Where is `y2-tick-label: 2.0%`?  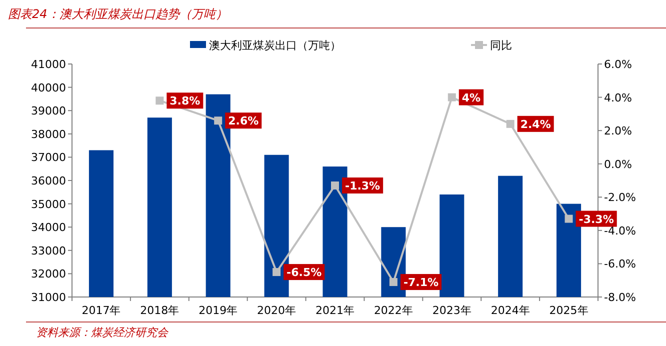 y2-tick-label: 2.0% is located at coordinates (618, 131).